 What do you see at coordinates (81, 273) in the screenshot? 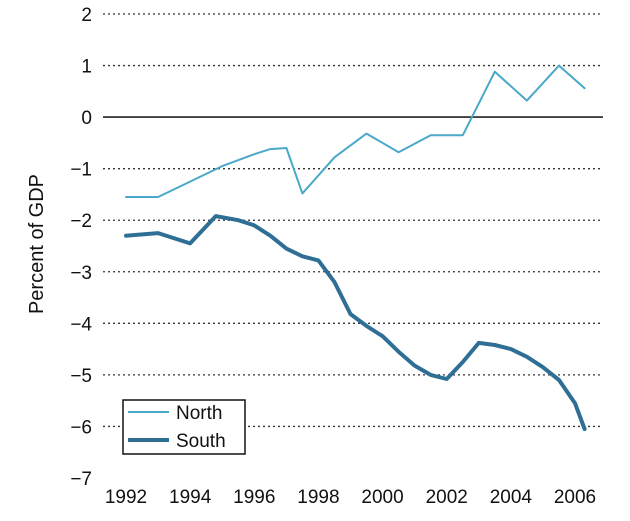
I see `y-tick-label: −3` at bounding box center [81, 273].